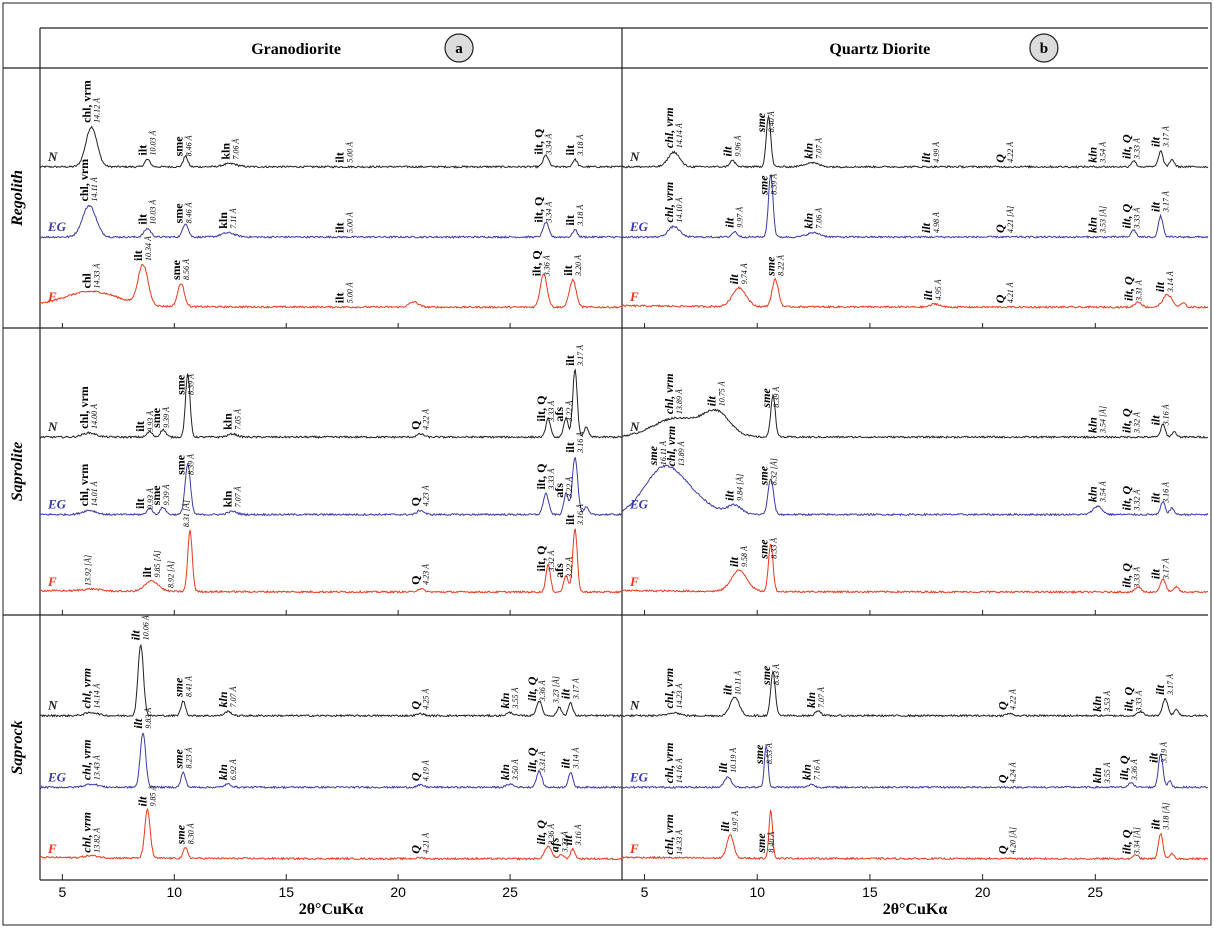 The height and width of the screenshot is (928, 1214). I want to click on peak-annotation: 3.23 [Å], so click(555, 690).